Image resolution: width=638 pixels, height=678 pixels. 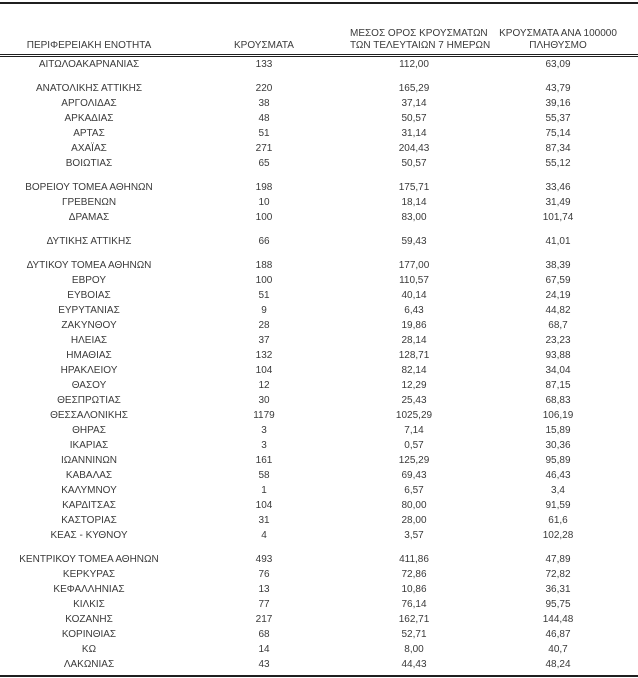 What do you see at coordinates (89, 559) in the screenshot?
I see `region-name-cell: ΚΕΝΤΡΙΚΟΥ ΤΟΜΕΑ ΑΘΗΝΩΝ` at bounding box center [89, 559].